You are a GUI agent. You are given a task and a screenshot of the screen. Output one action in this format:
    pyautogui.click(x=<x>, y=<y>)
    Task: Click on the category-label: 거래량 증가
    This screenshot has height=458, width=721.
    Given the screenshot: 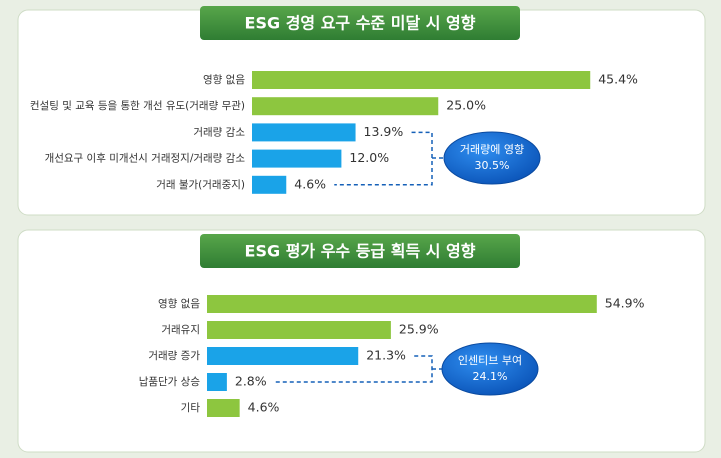 What is the action you would take?
    pyautogui.click(x=174, y=356)
    